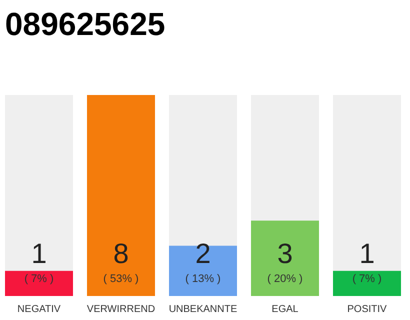  What do you see at coordinates (367, 309) in the screenshot?
I see `x-tick-label: POSITIV` at bounding box center [367, 309].